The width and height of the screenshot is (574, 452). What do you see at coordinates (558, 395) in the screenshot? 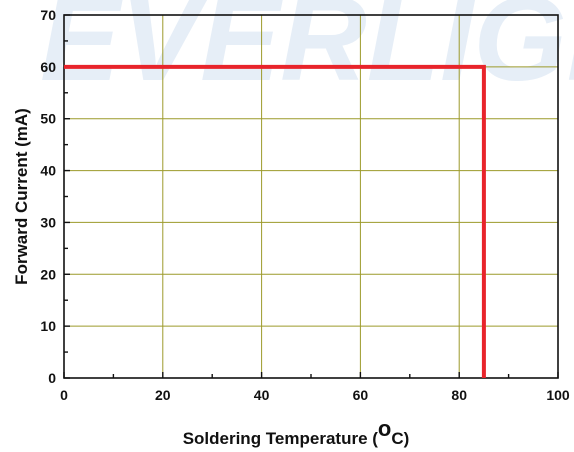
I see `x-tick-label-100: 100` at bounding box center [558, 395].